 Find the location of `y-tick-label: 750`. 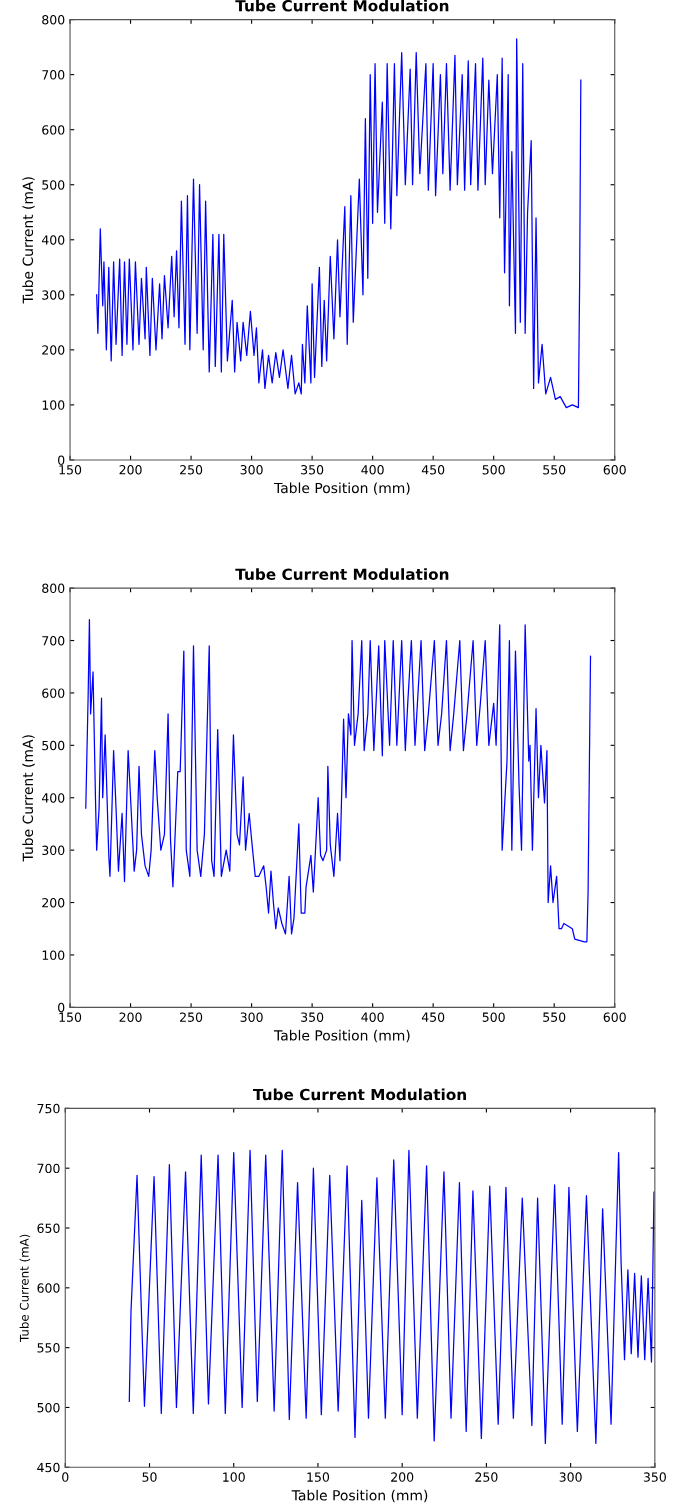

y-tick-label: 750 is located at coordinates (48, 1108).